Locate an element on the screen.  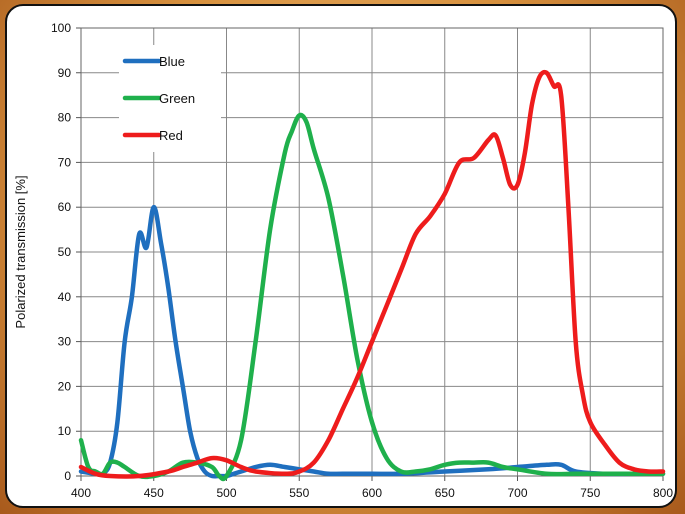
y-tick-label: 20 is located at coordinates (65, 386).